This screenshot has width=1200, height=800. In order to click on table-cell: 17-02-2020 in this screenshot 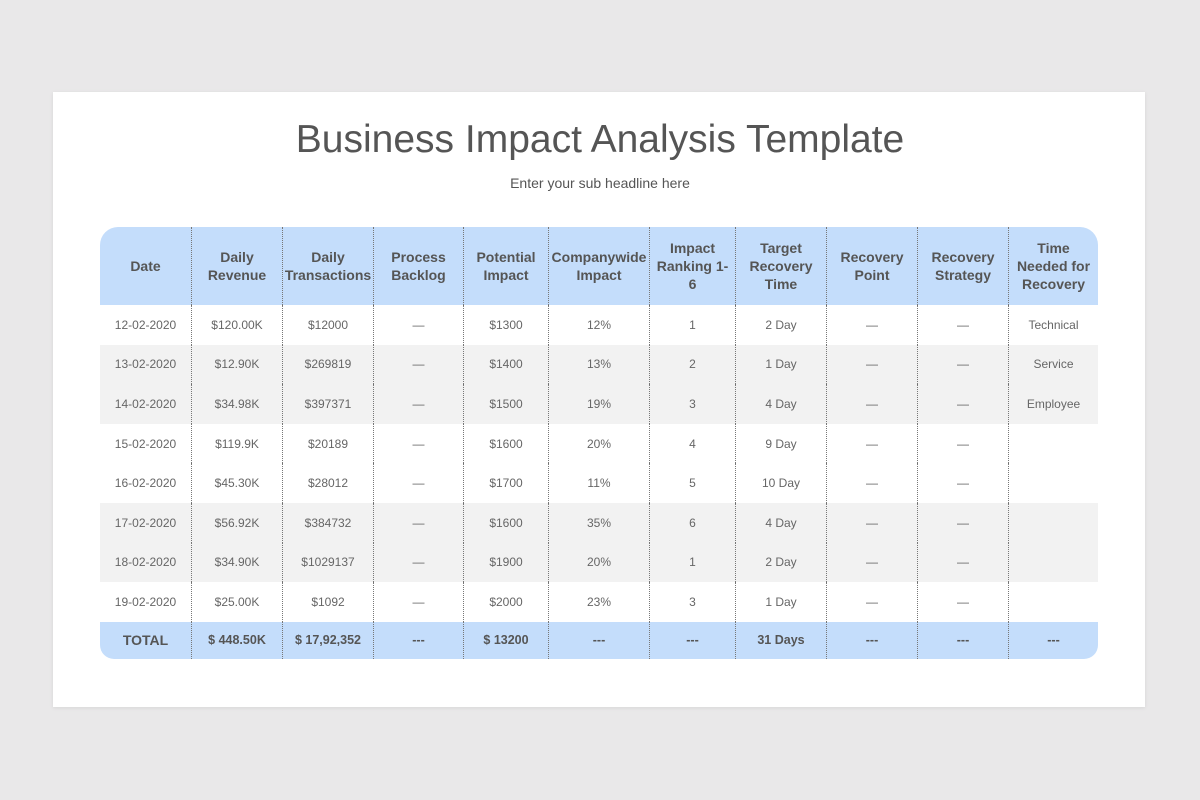, I will do `click(145, 522)`.